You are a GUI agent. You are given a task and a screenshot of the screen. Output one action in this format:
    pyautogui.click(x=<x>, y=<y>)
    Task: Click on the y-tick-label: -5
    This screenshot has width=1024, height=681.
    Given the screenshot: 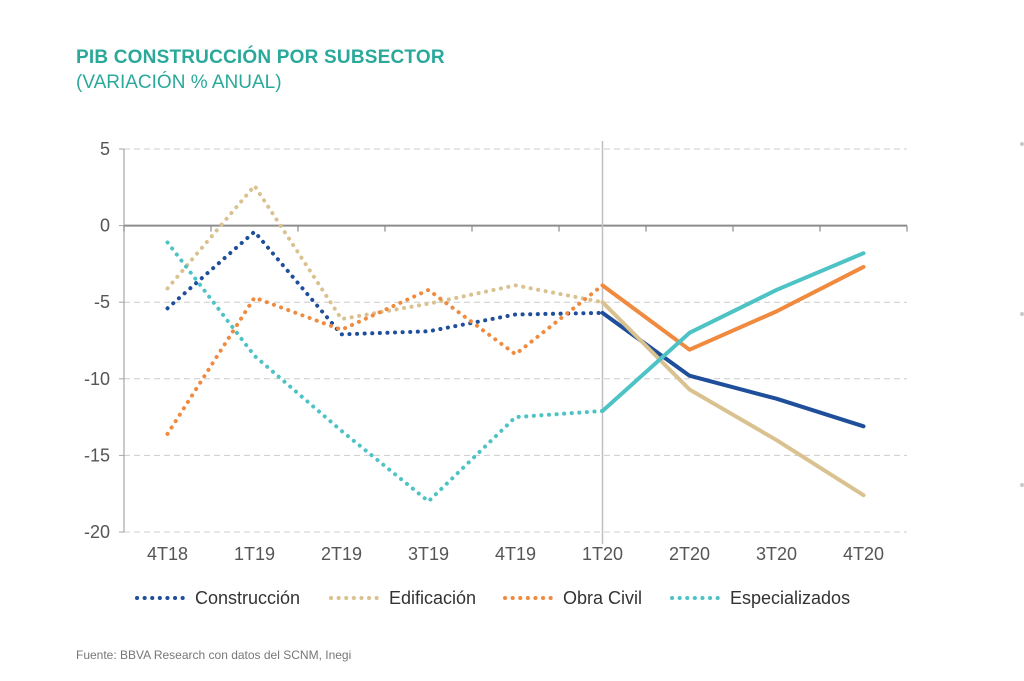 What is the action you would take?
    pyautogui.click(x=102, y=302)
    